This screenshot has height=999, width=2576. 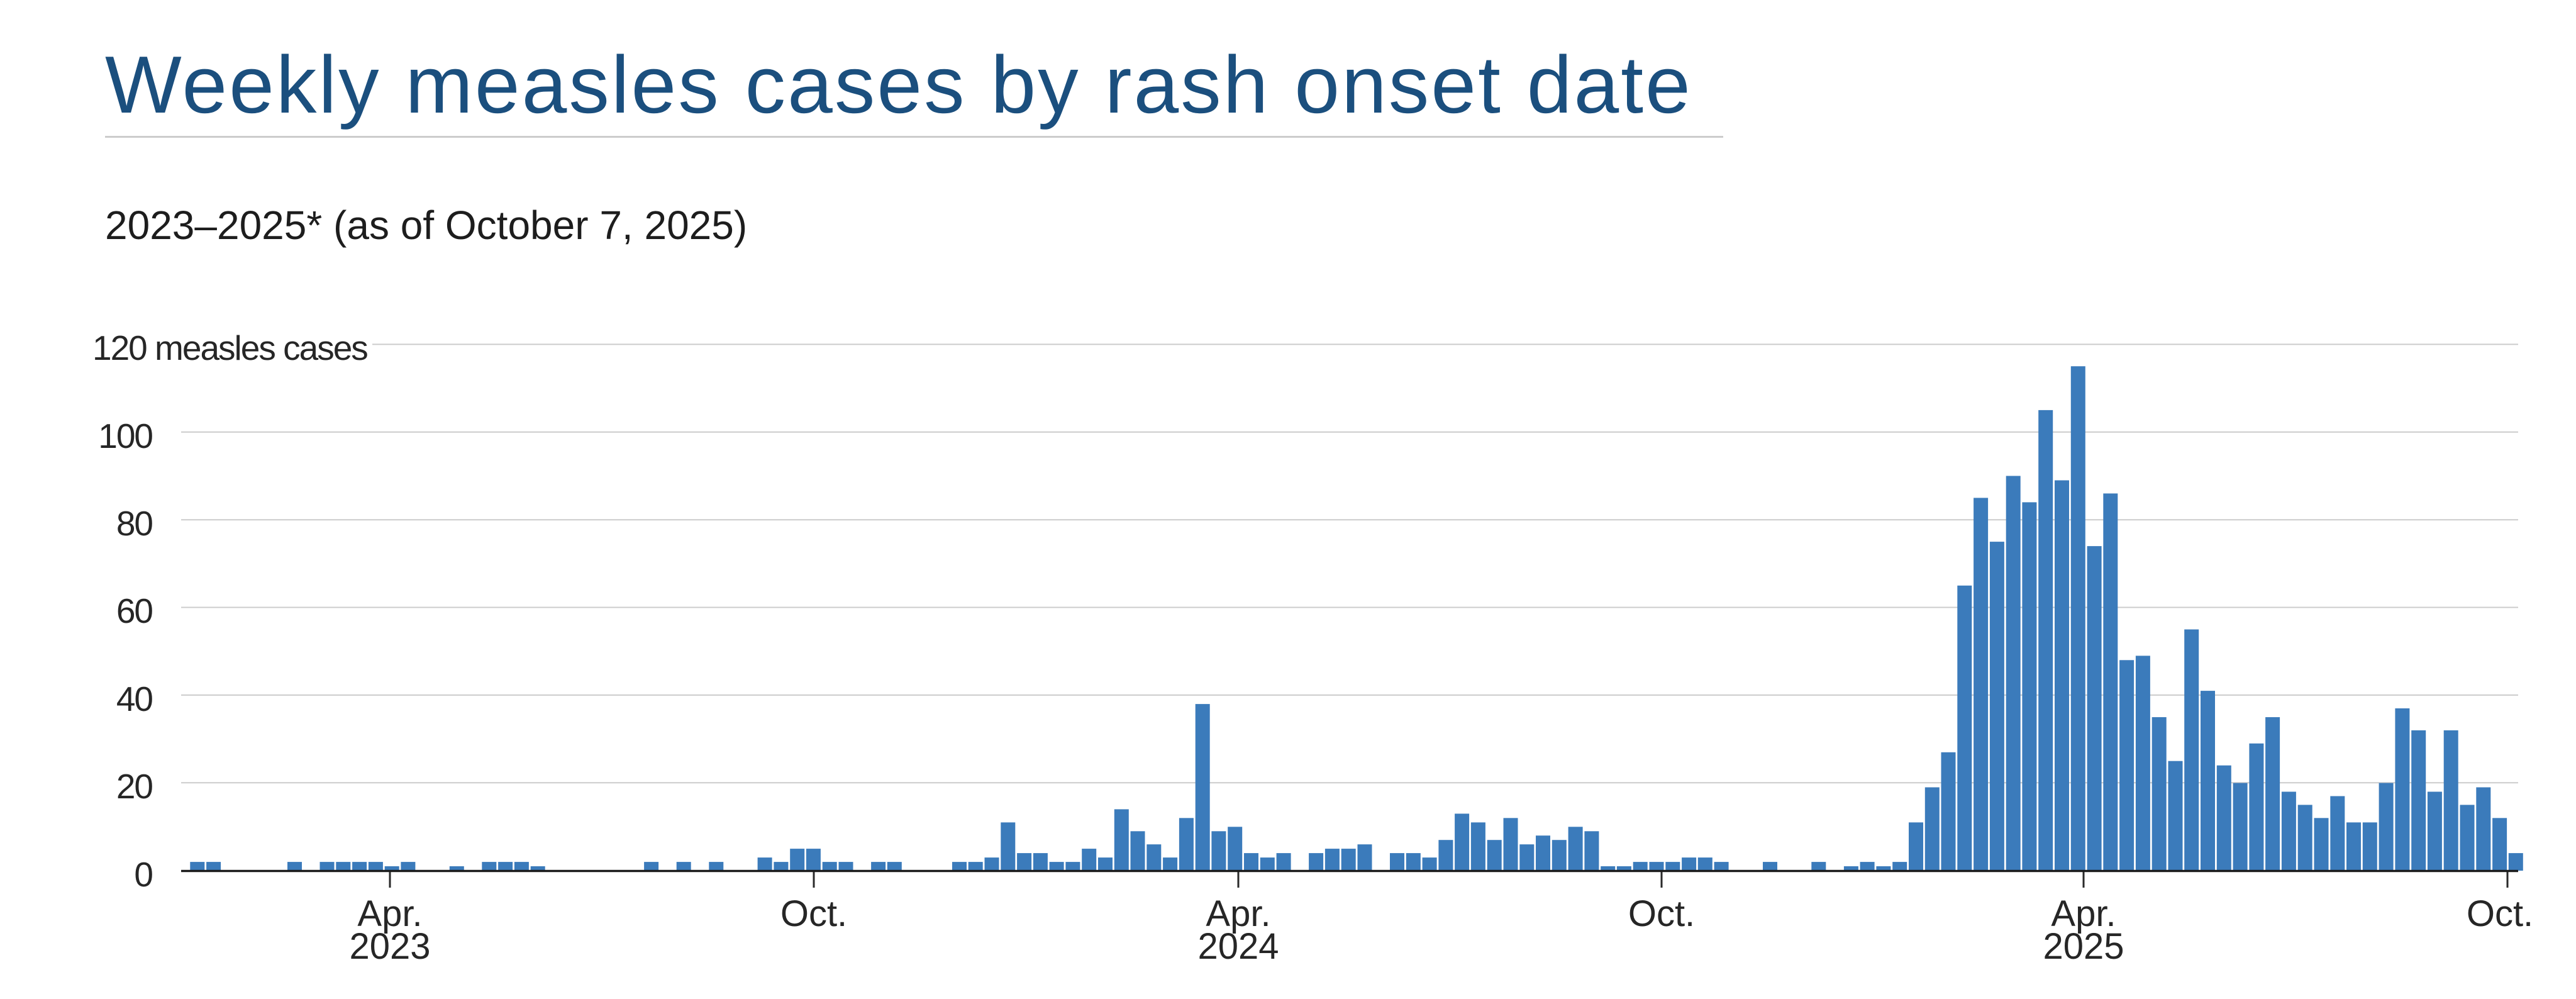 I want to click on svg-text: 80, so click(x=134, y=523).